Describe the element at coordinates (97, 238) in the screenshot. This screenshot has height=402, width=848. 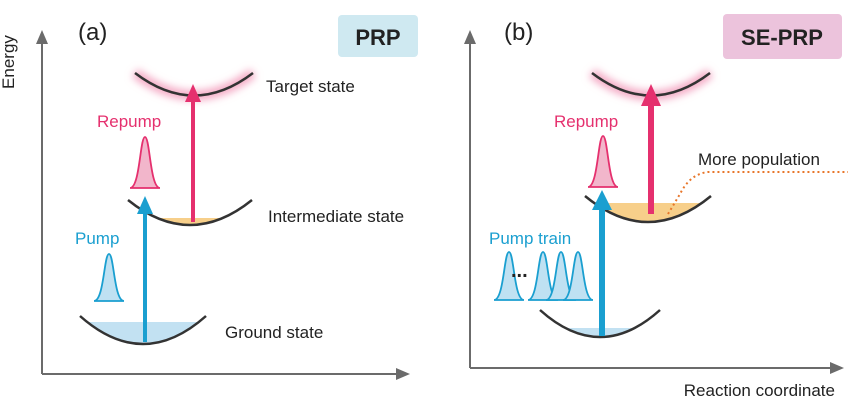
I see `pump-label-a: Pump` at that location.